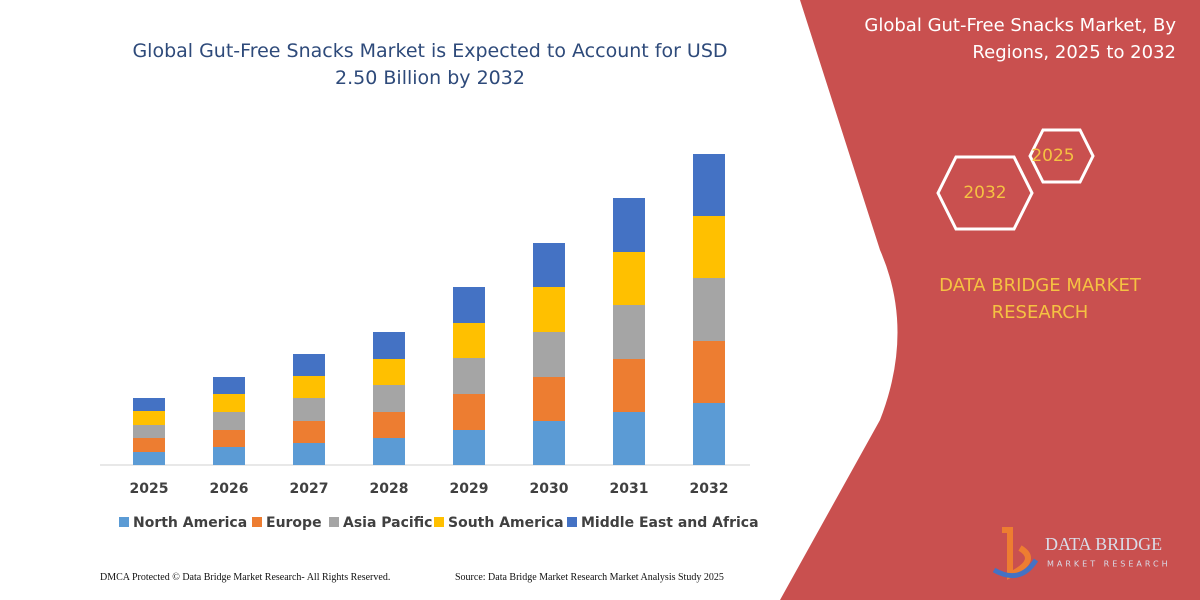 The height and width of the screenshot is (600, 1200). Describe the element at coordinates (629, 489) in the screenshot. I see `x-tick-label: 2031` at that location.